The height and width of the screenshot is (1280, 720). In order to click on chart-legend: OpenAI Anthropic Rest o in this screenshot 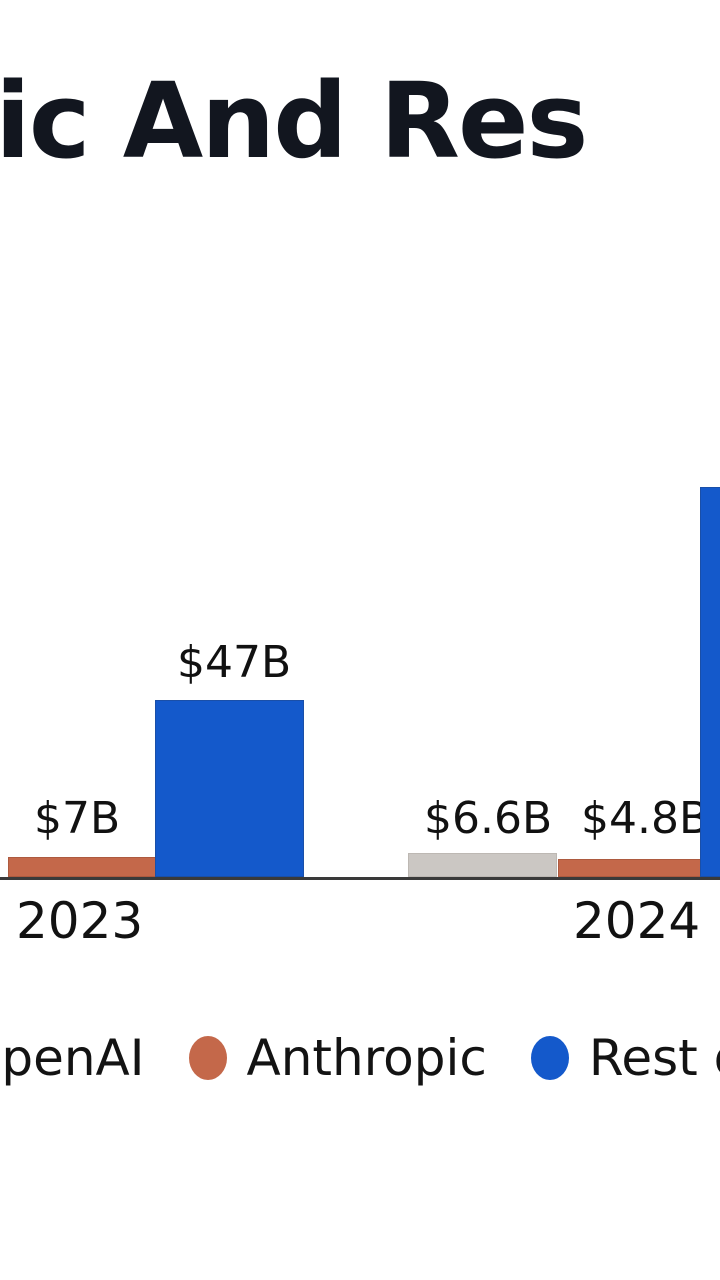, I will do `click(360, 1070)`.